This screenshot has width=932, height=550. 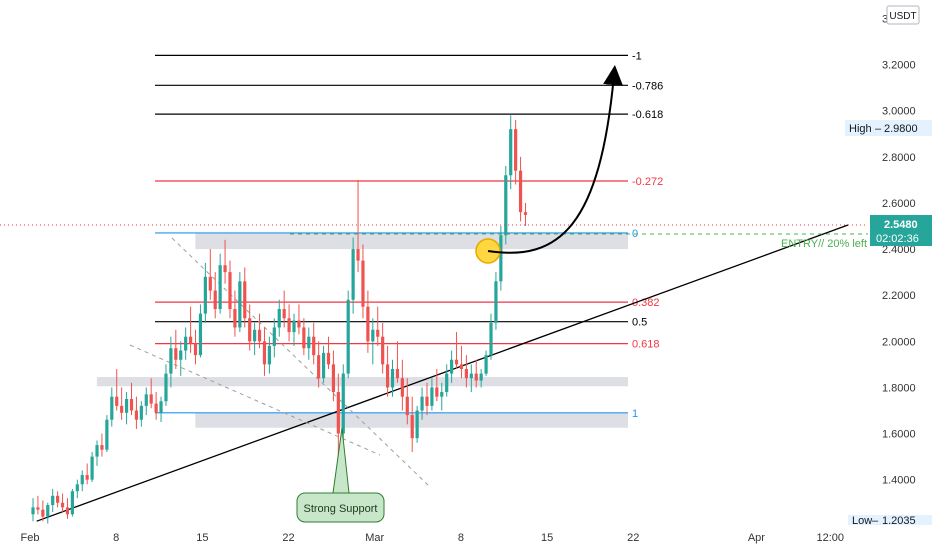 I want to click on callout-pointer, so click(x=341, y=460).